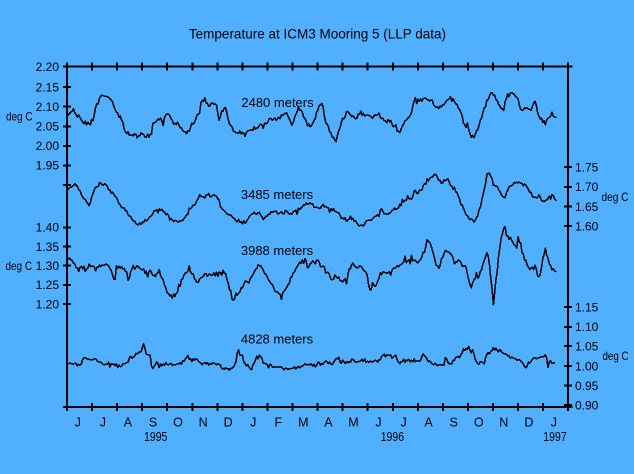 Image resolution: width=634 pixels, height=474 pixels. I want to click on svg-text: 1.40, so click(48, 228).